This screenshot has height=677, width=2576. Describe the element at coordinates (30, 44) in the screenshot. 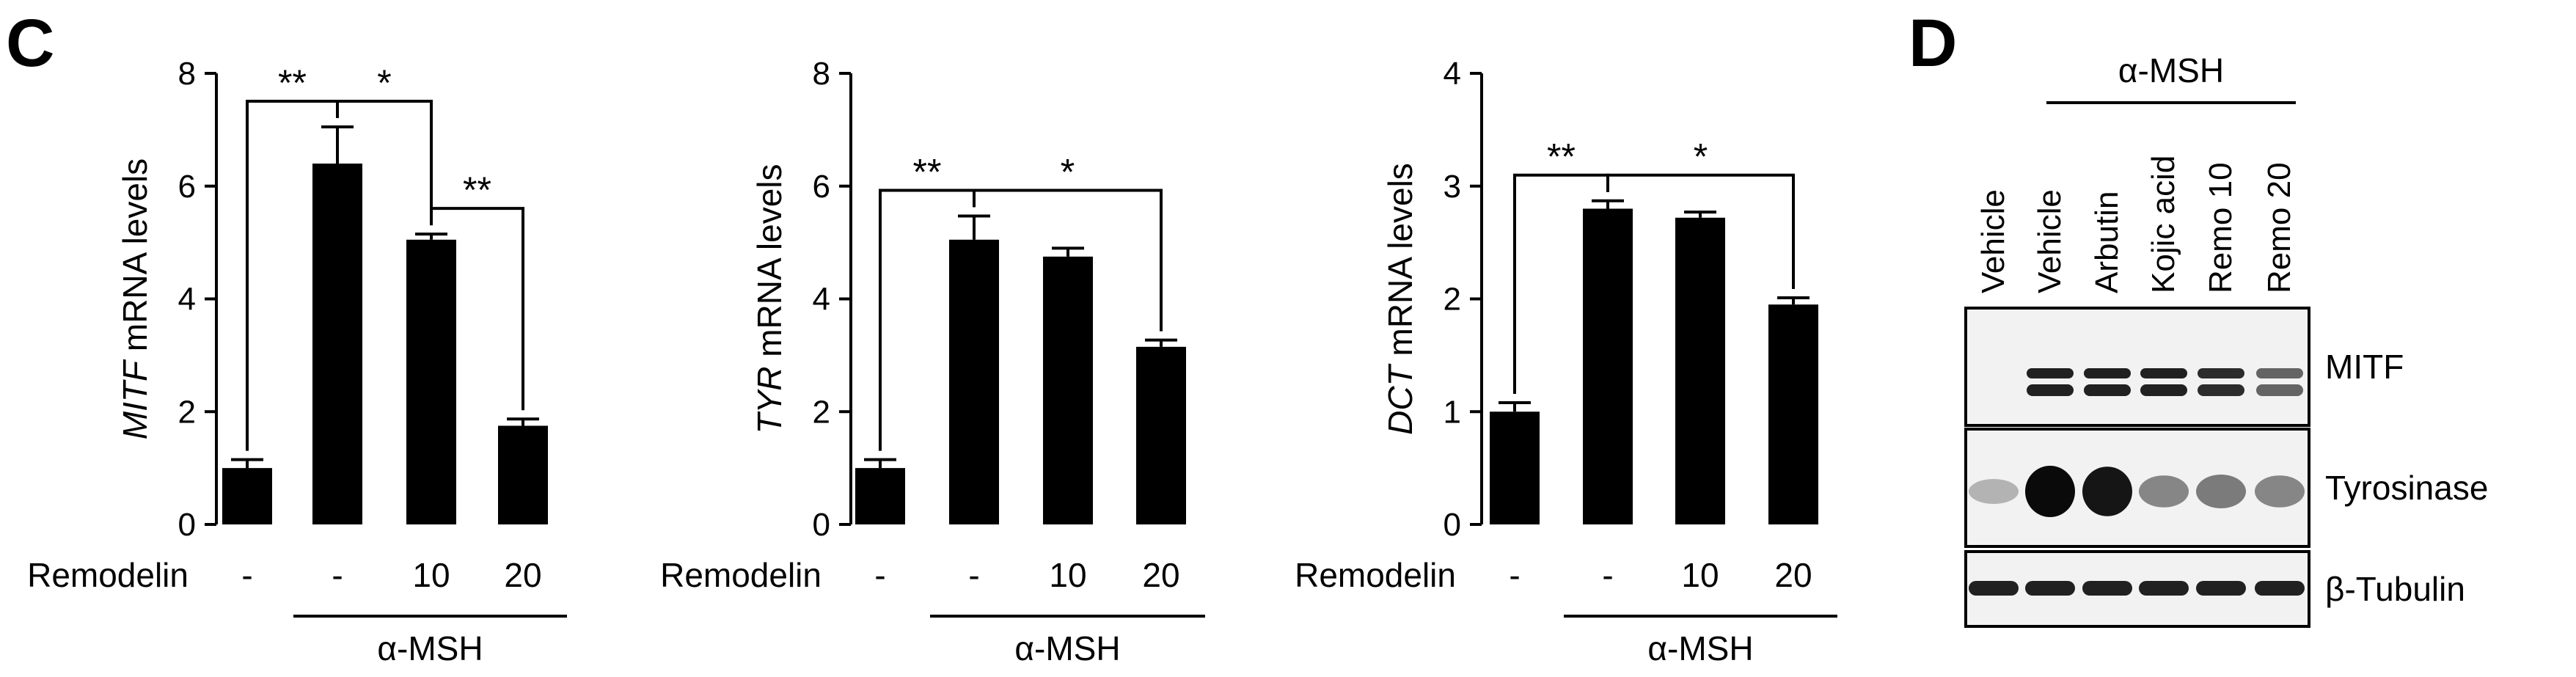

I see `panel-c-letter: C` at that location.